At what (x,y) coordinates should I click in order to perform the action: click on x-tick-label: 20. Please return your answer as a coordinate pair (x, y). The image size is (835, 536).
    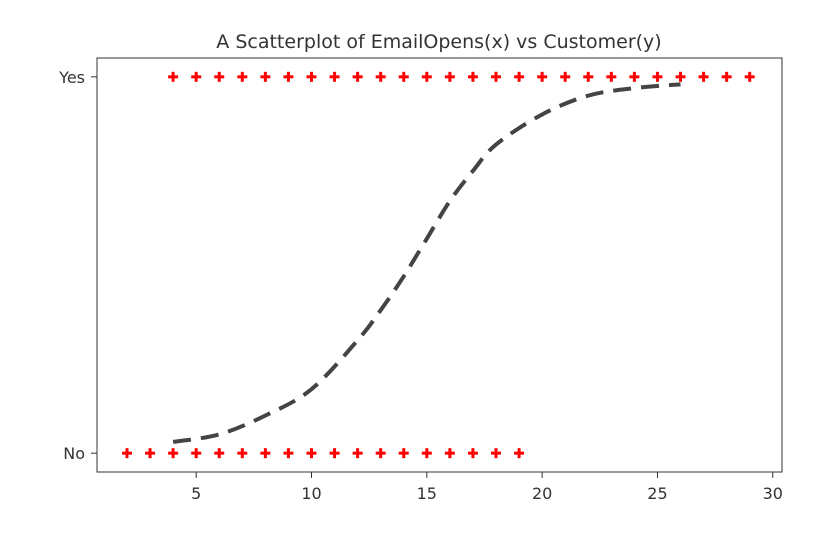
    Looking at the image, I should click on (542, 493).